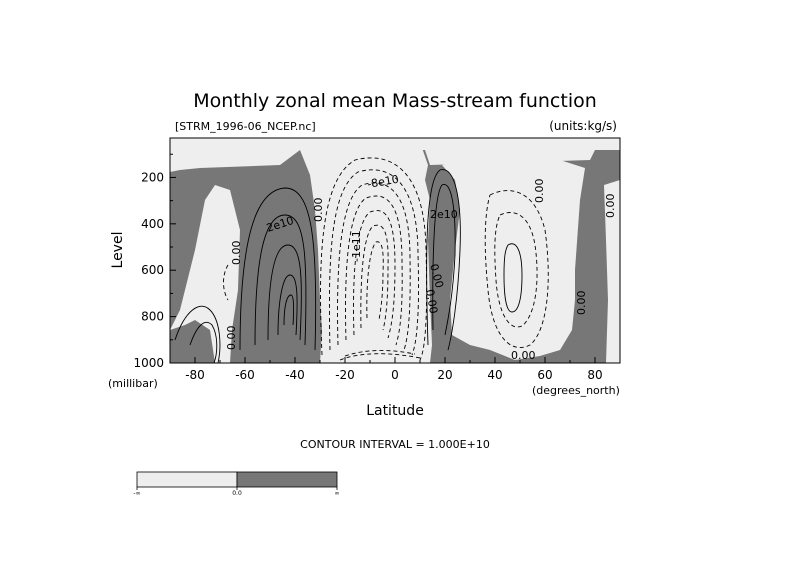  I want to click on x-tick-label: -60, so click(245, 375).